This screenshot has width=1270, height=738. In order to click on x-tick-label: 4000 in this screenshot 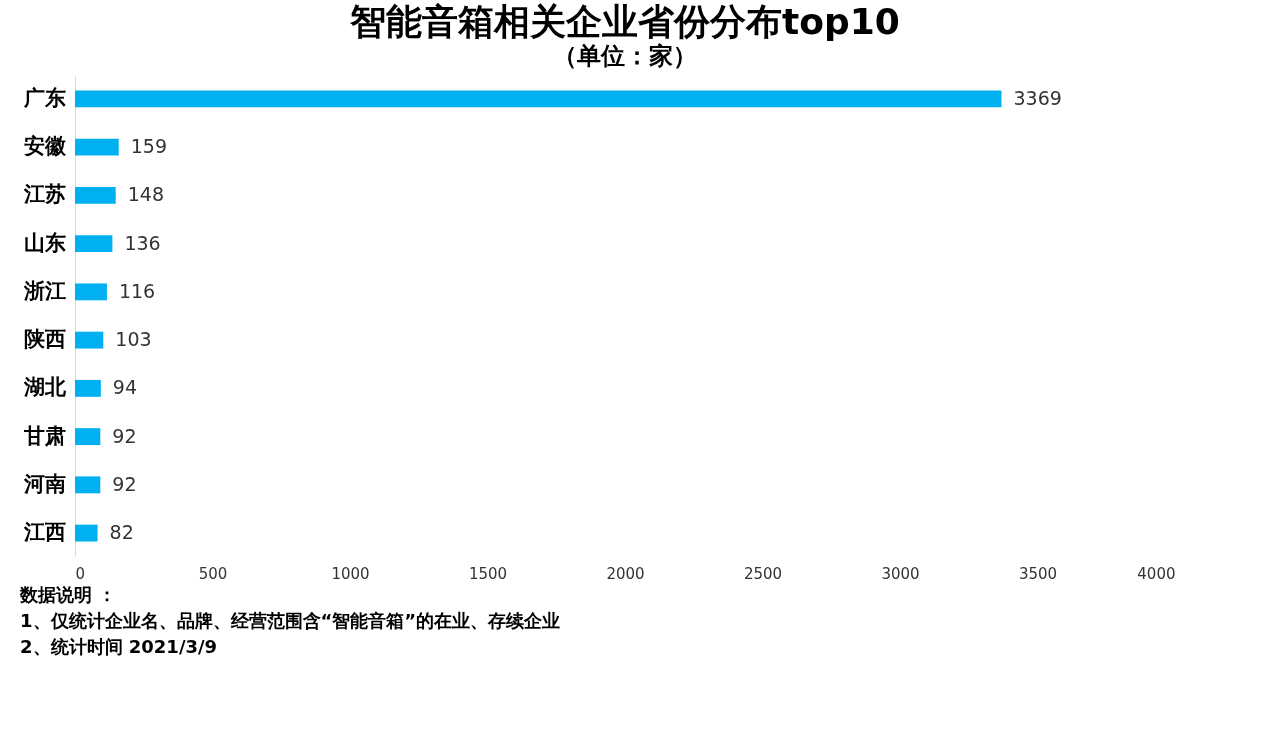, I will do `click(1156, 573)`.